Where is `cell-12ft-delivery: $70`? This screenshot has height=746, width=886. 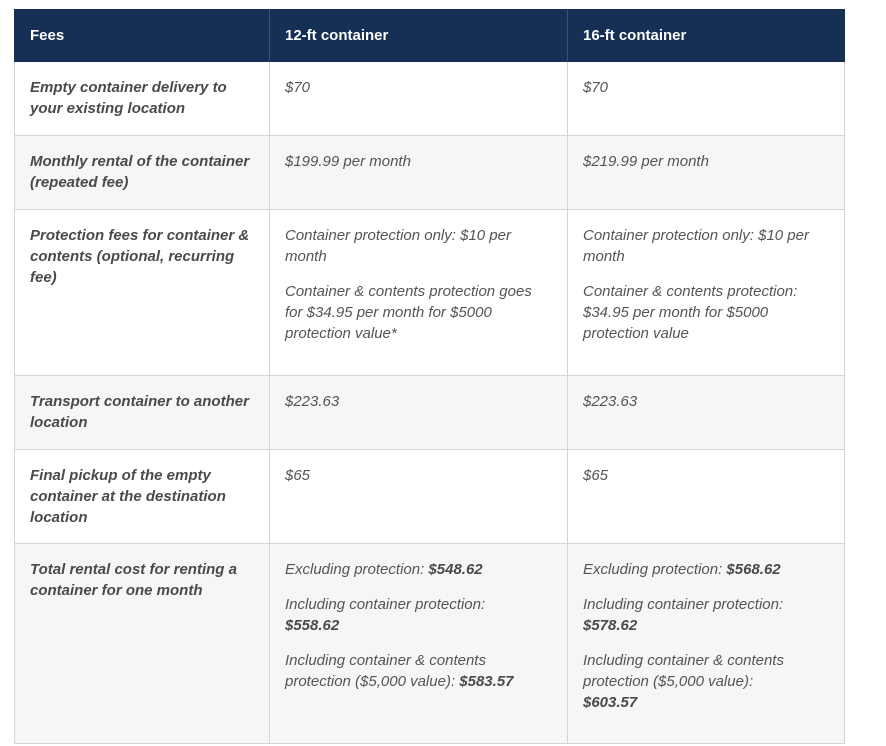 cell-12ft-delivery: $70 is located at coordinates (418, 98).